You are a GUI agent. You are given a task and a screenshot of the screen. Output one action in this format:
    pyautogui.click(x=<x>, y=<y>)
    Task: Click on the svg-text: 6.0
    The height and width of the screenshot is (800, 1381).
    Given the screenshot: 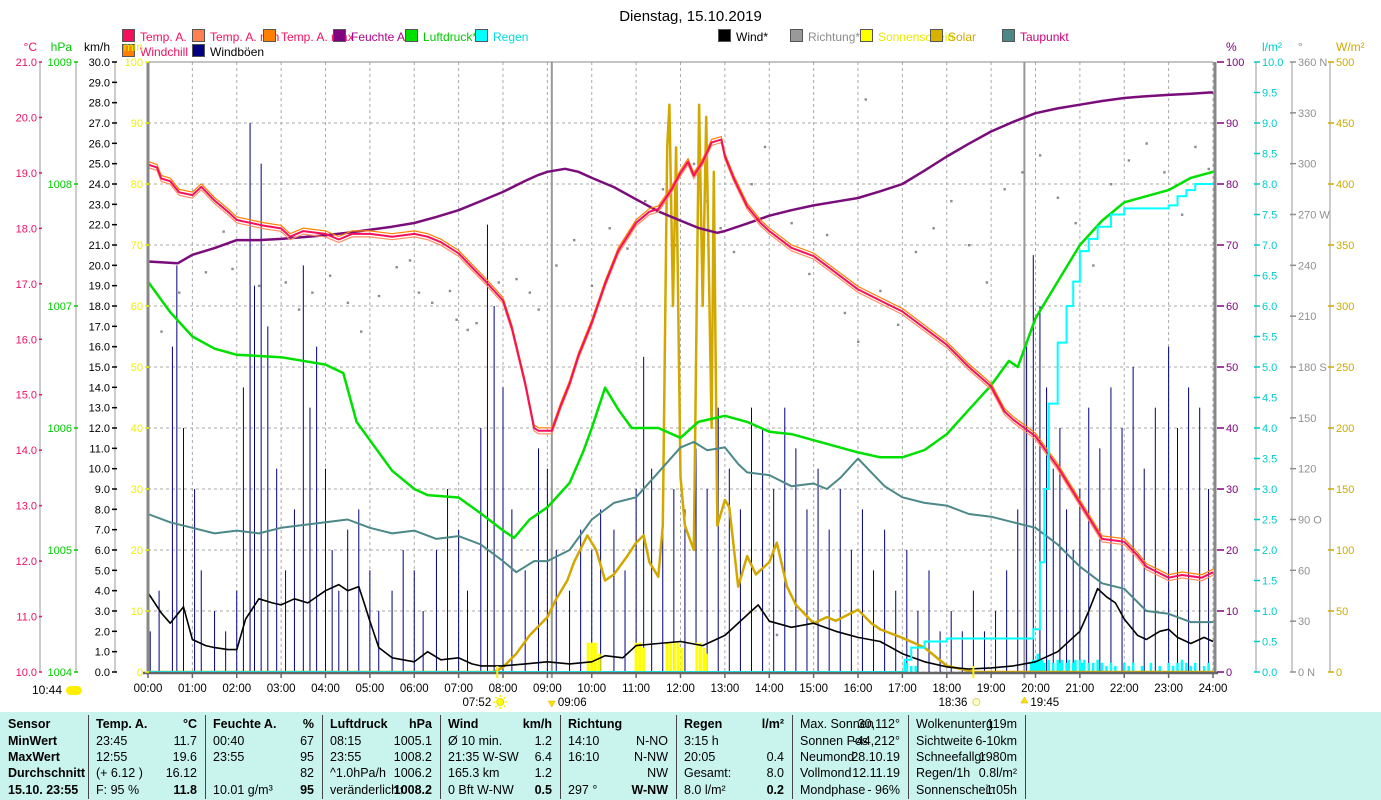 What is the action you would take?
    pyautogui.click(x=102, y=551)
    